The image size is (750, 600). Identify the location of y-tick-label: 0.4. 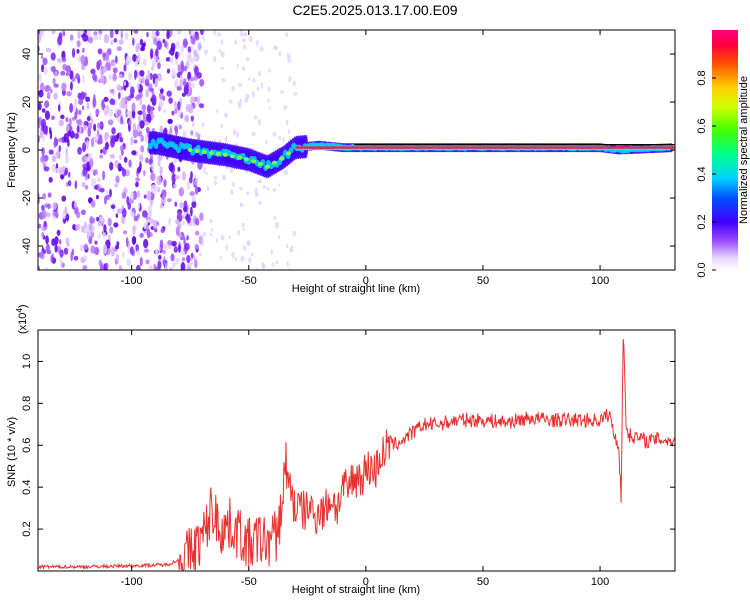
(27, 487).